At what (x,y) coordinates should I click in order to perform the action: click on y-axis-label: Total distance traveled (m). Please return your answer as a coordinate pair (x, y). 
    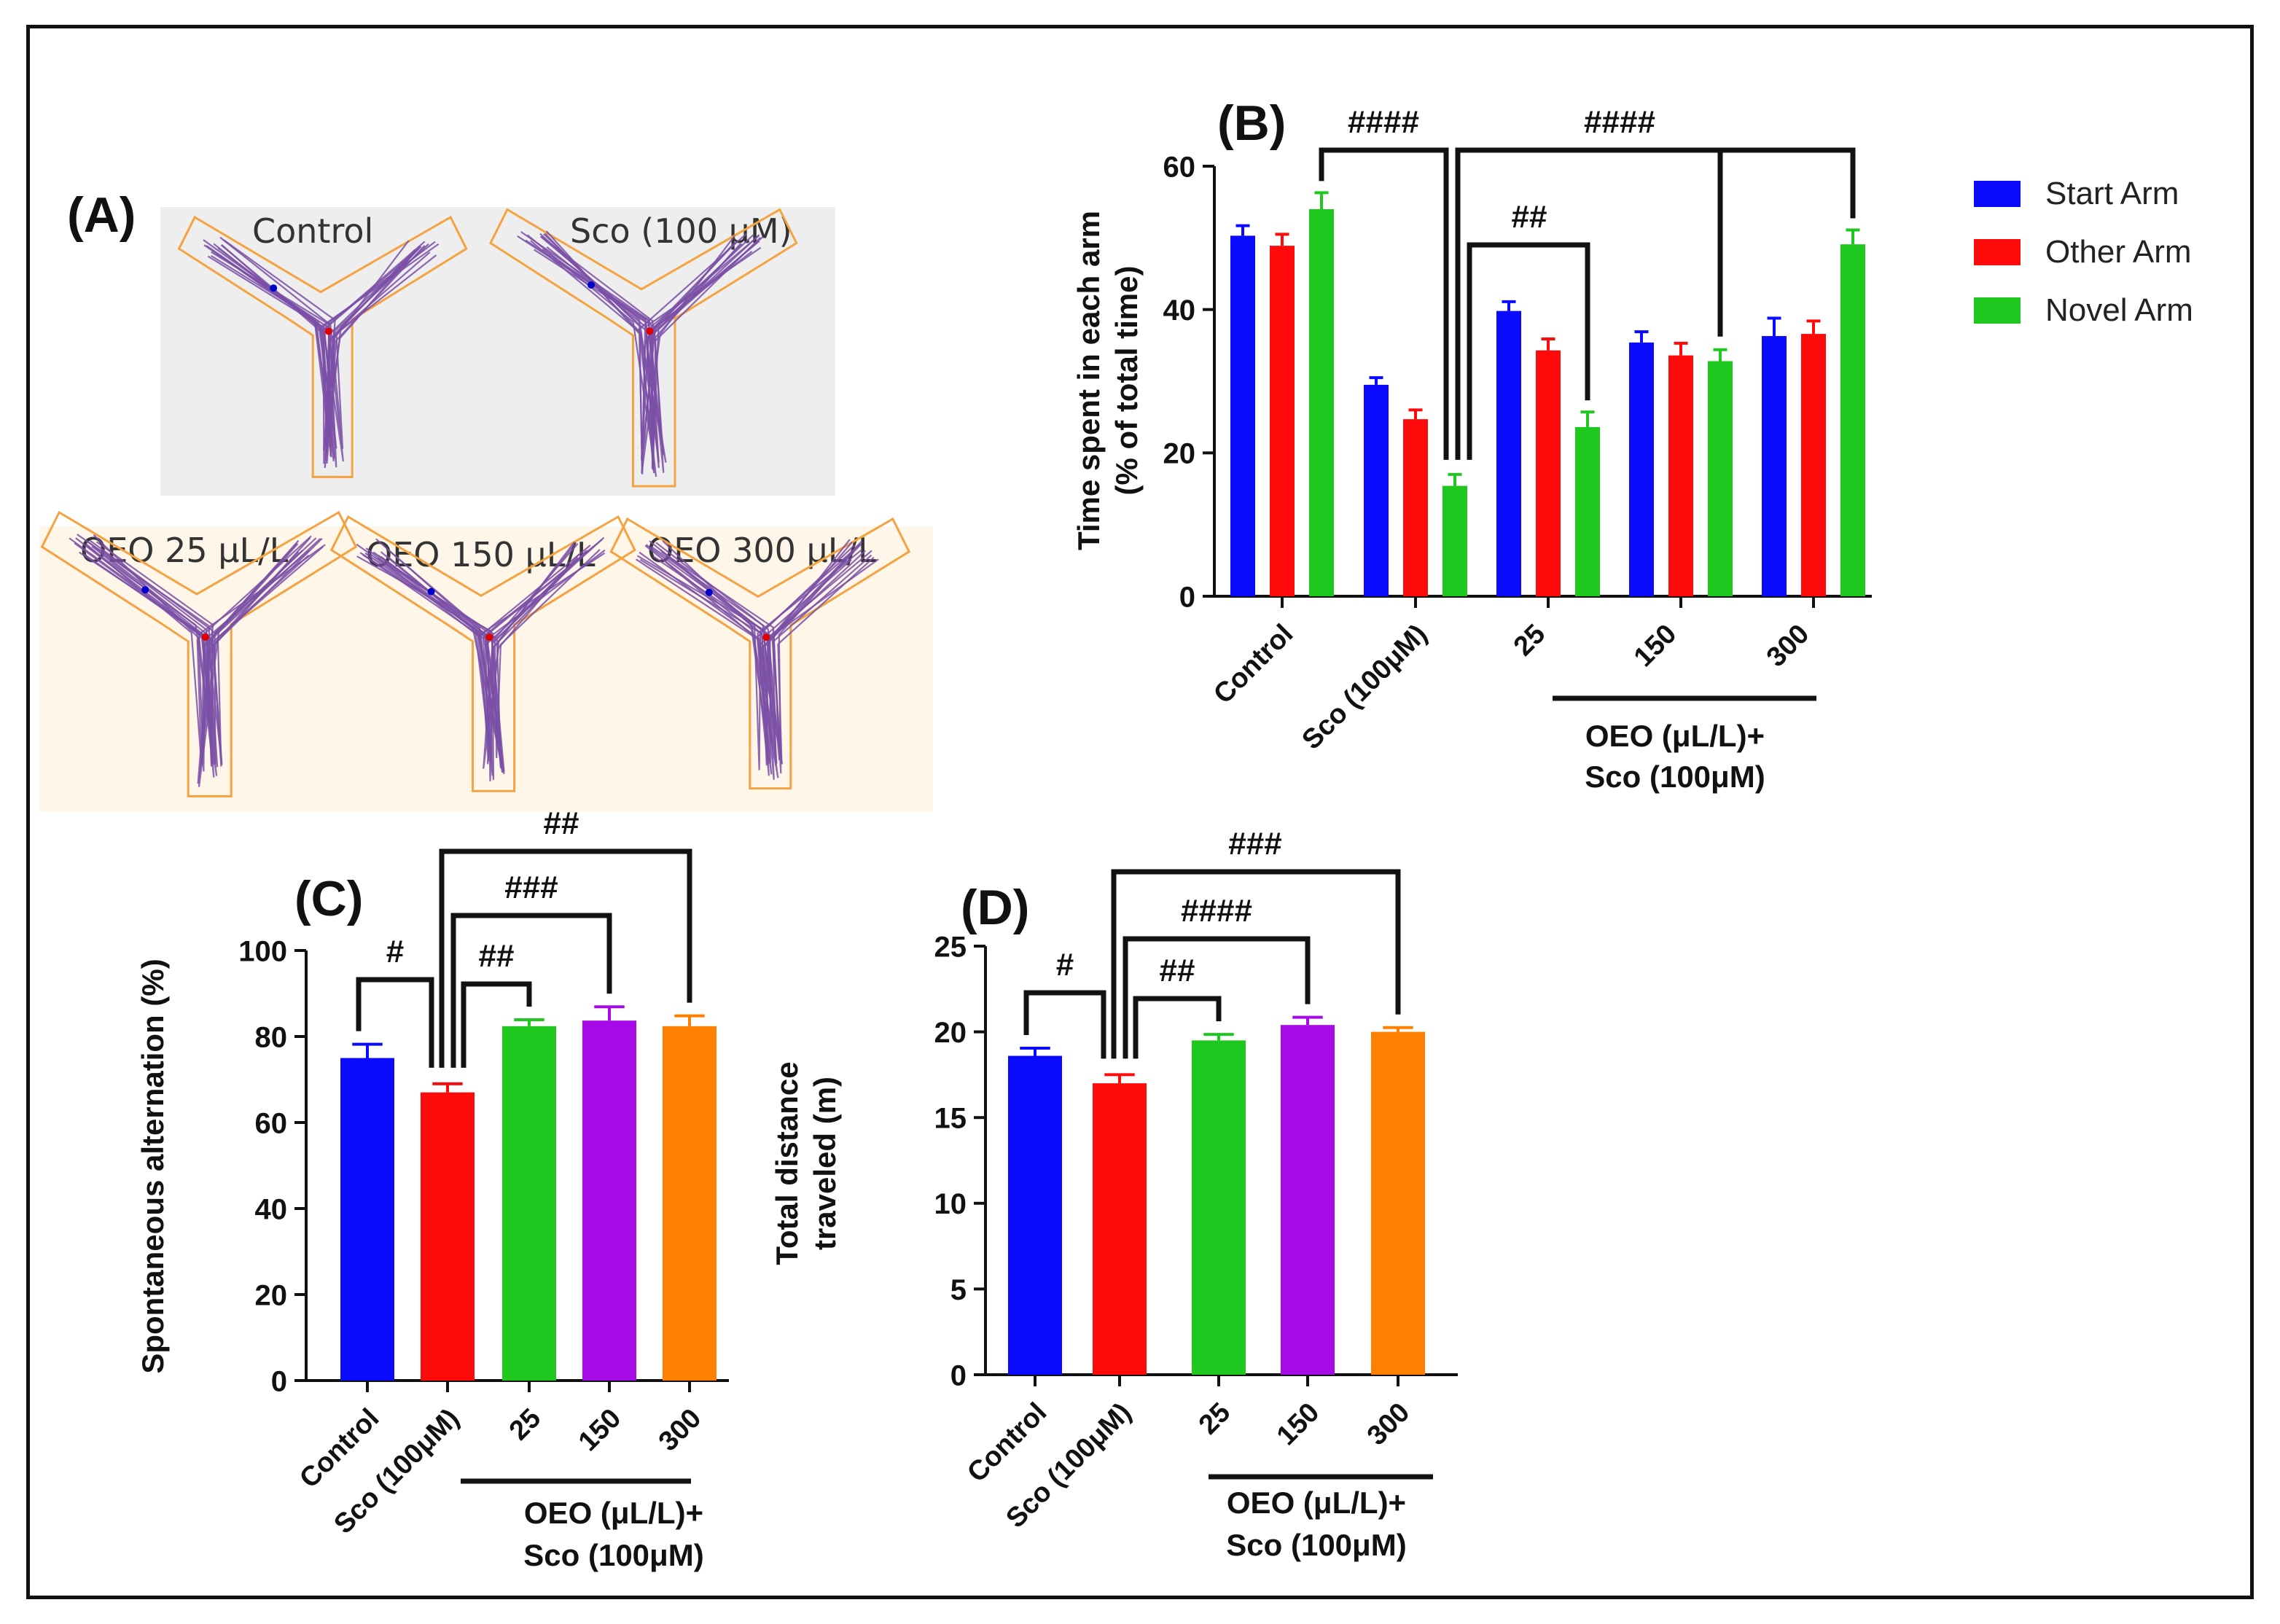
    Looking at the image, I should click on (806, 1163).